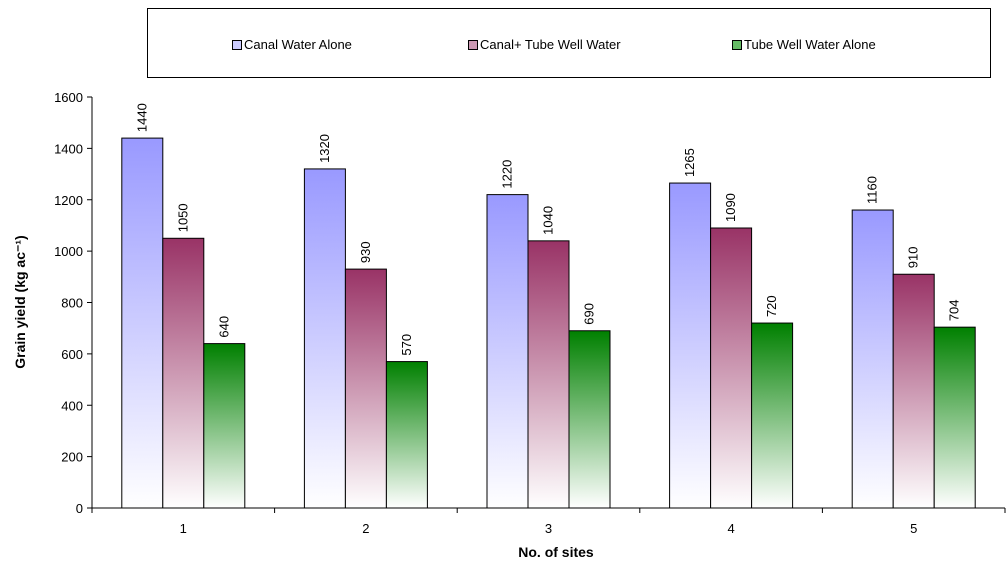  What do you see at coordinates (771, 306) in the screenshot?
I see `data-label-site4-series3: 720` at bounding box center [771, 306].